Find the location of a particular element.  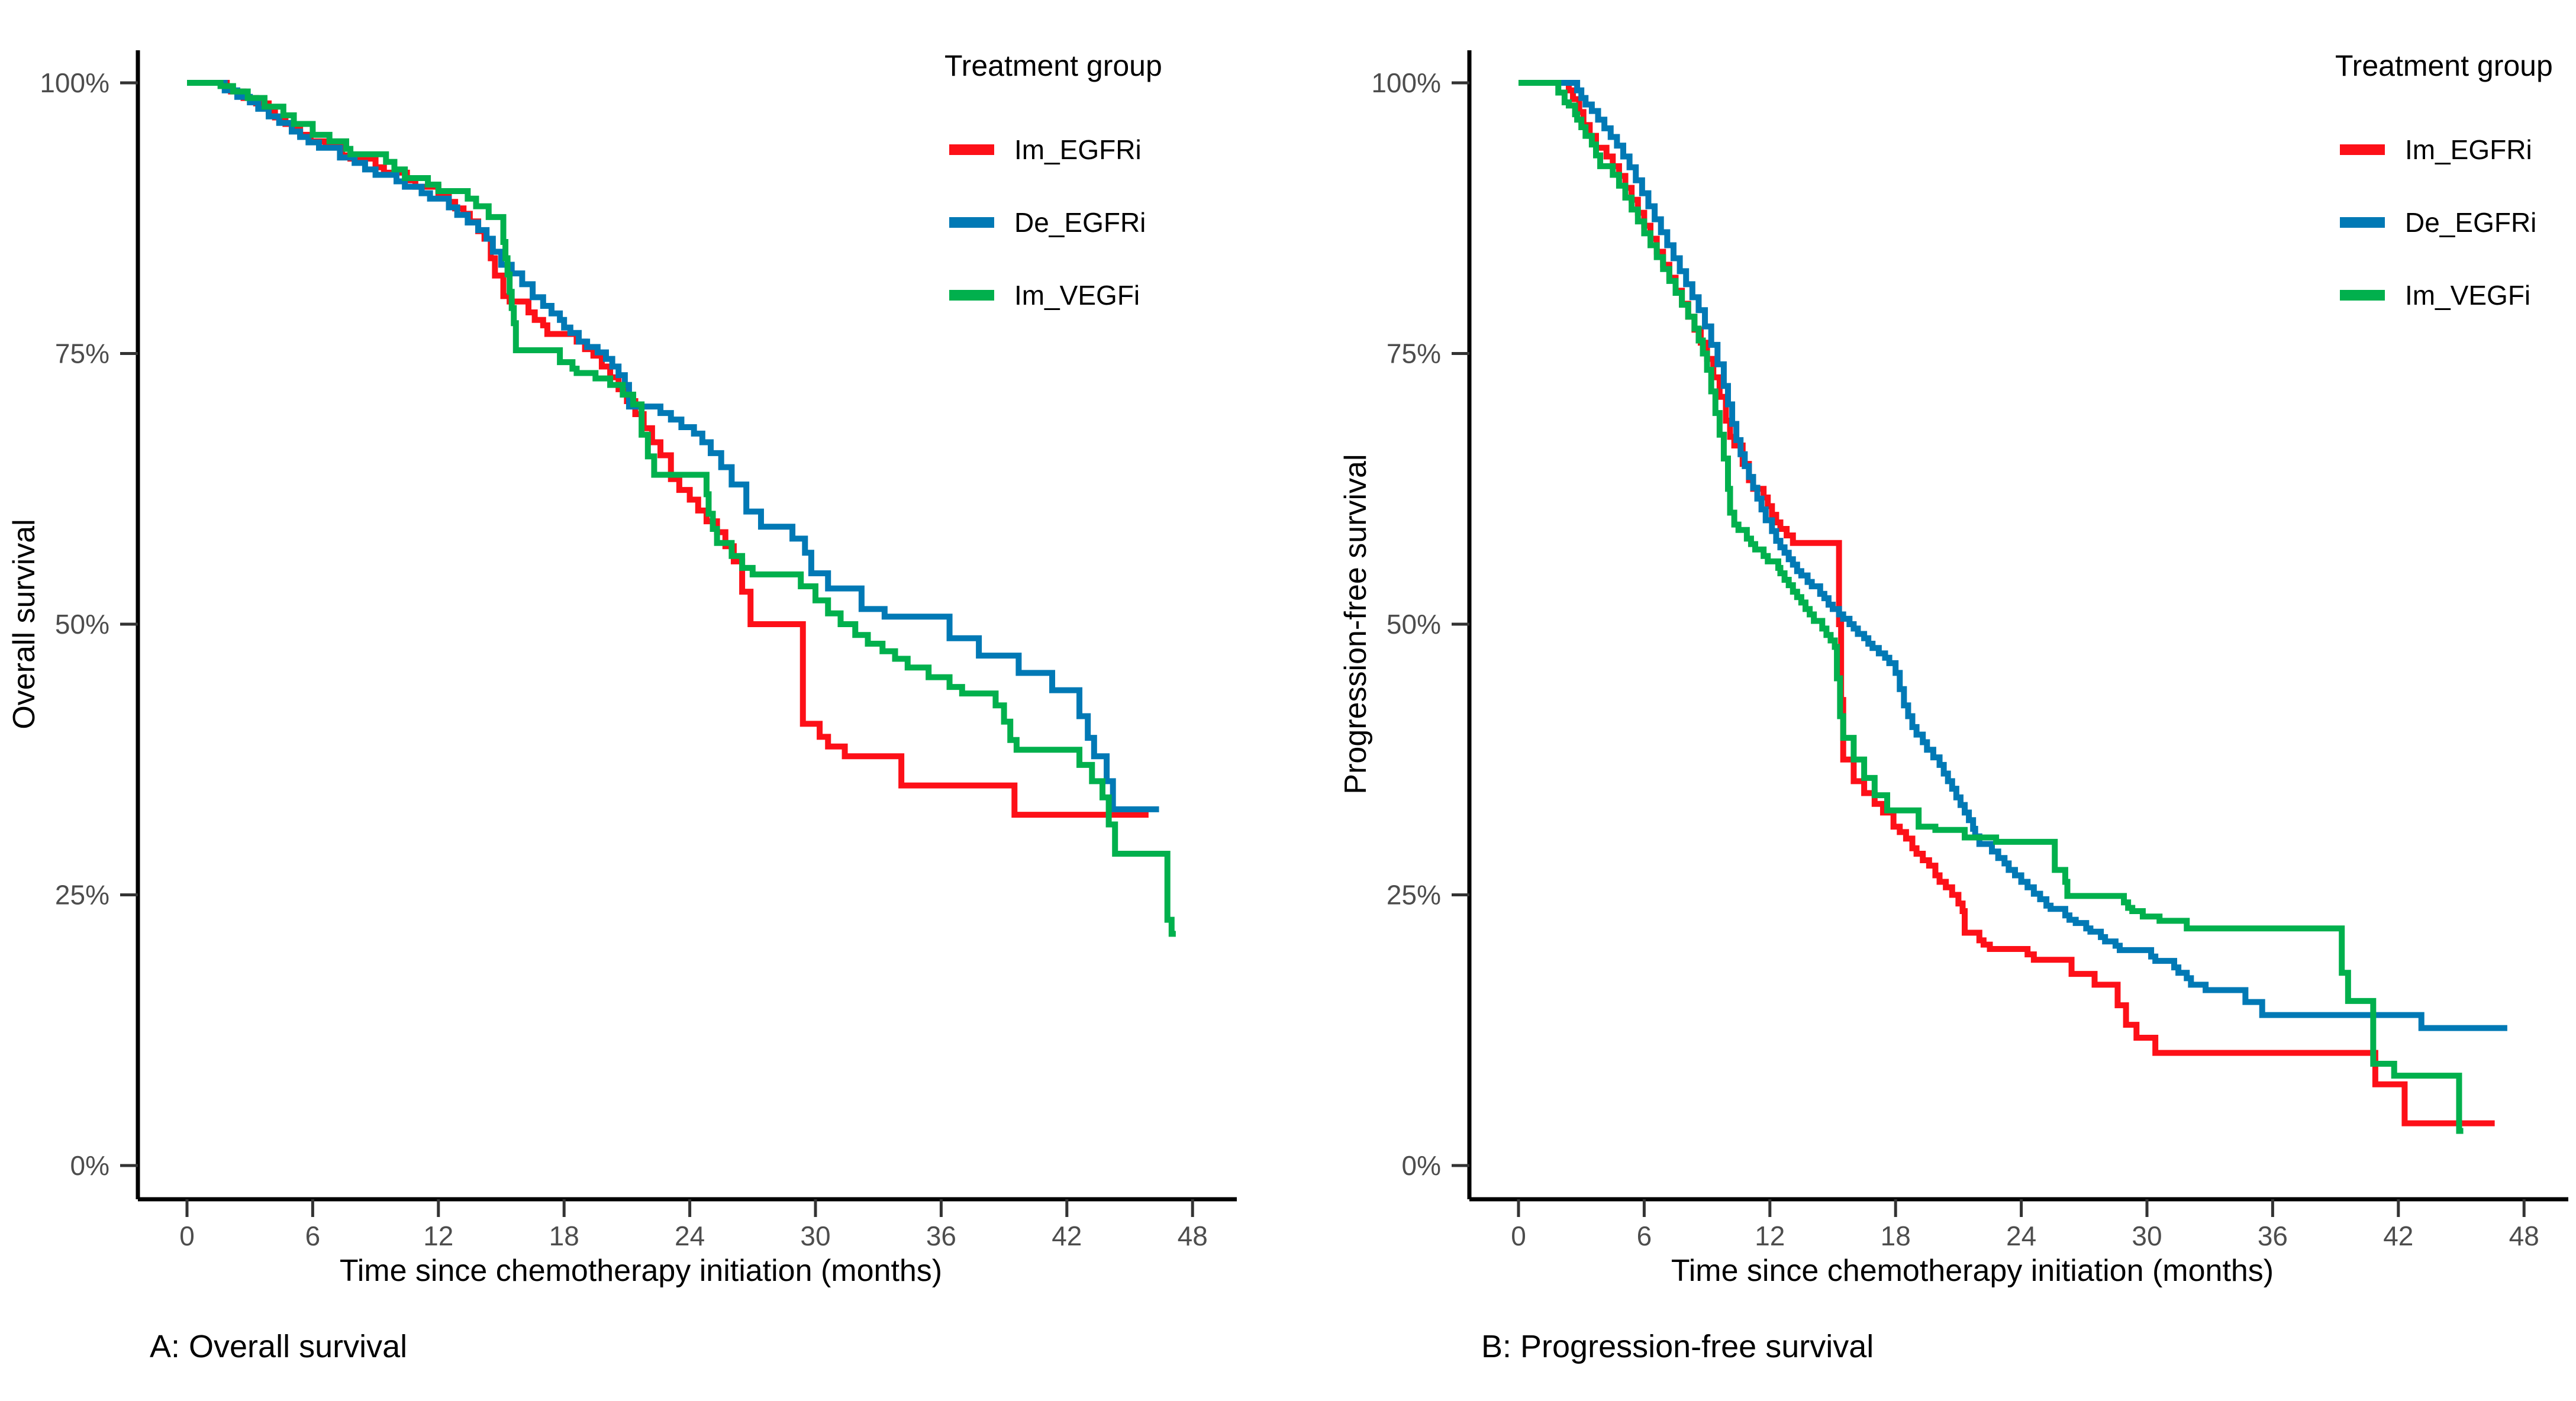

y-axis-title: Progression-free survival is located at coordinates (1356, 624).